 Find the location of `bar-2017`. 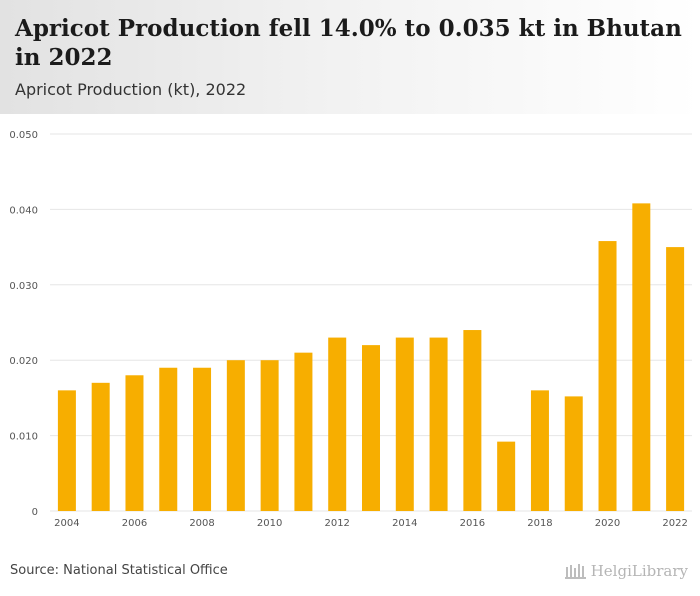

bar-2017 is located at coordinates (506, 476).